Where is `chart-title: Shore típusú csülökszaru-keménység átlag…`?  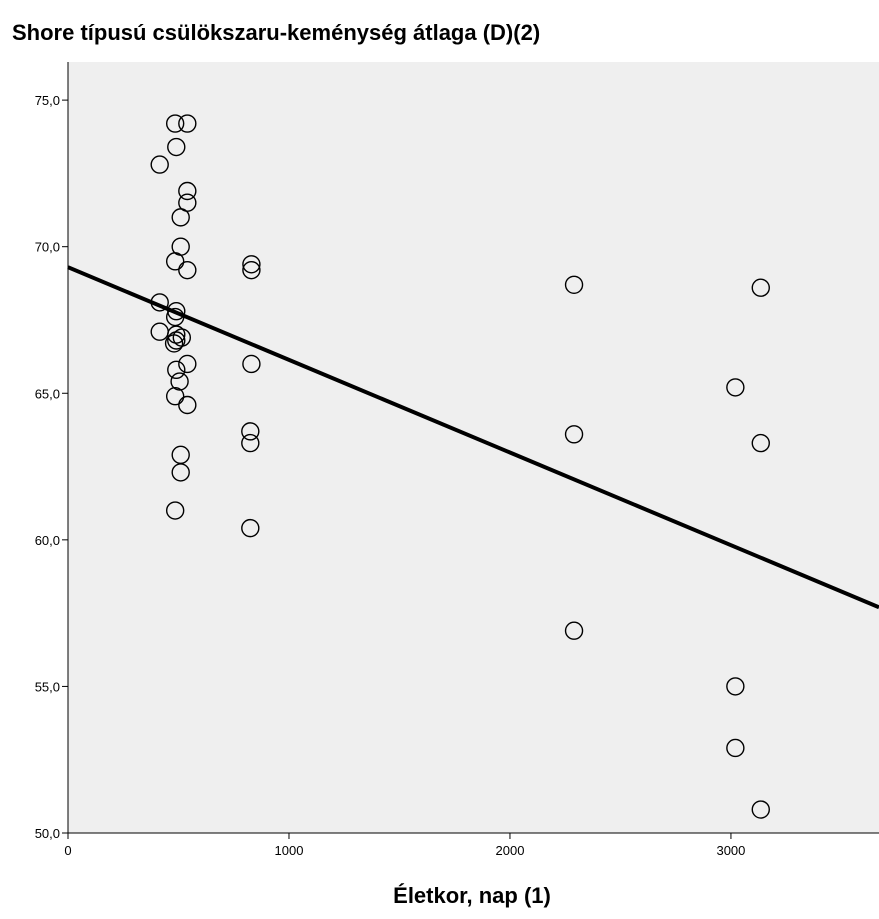 chart-title: Shore típusú csülökszaru-keménység átlag… is located at coordinates (276, 32).